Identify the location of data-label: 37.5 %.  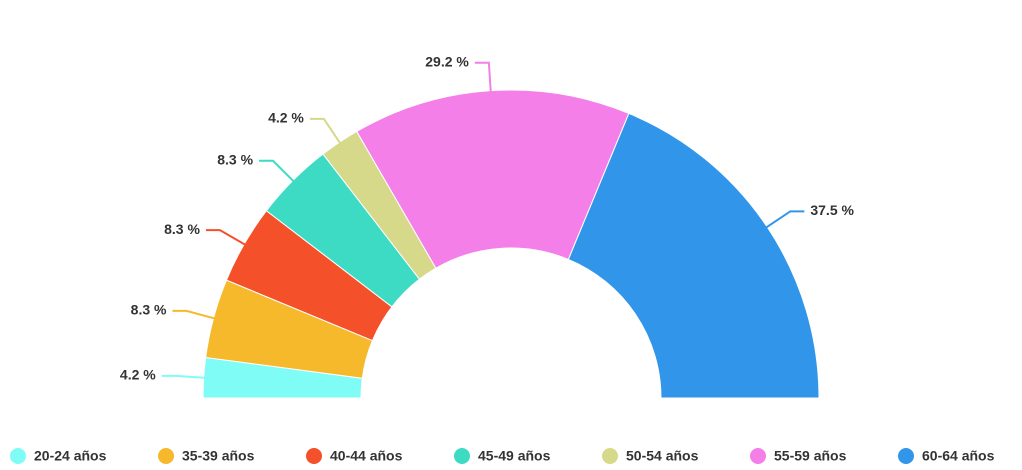
(832, 210).